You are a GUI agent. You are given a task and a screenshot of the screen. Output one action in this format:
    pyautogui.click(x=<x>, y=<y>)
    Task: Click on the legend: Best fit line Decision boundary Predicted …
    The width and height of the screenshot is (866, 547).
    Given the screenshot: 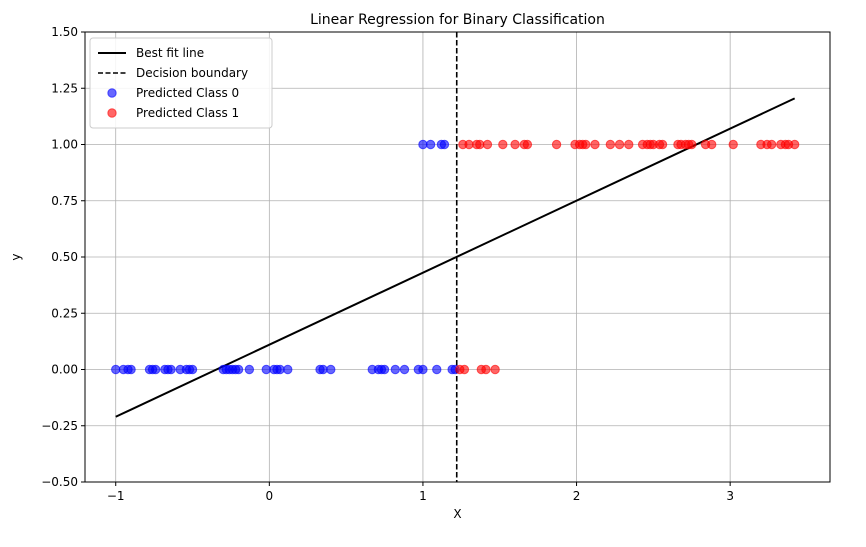 What is the action you would take?
    pyautogui.click(x=181, y=83)
    